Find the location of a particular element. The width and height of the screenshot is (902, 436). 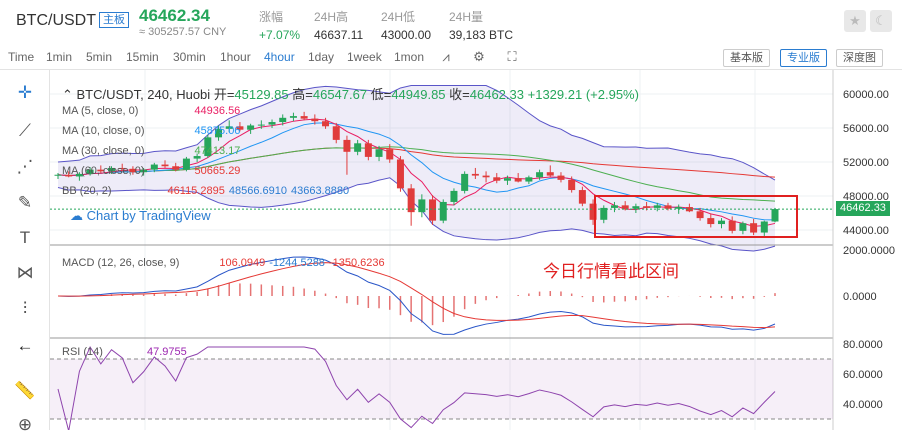

tradingview-watermark: ☁ Chart by TradingView is located at coordinates (140, 216).